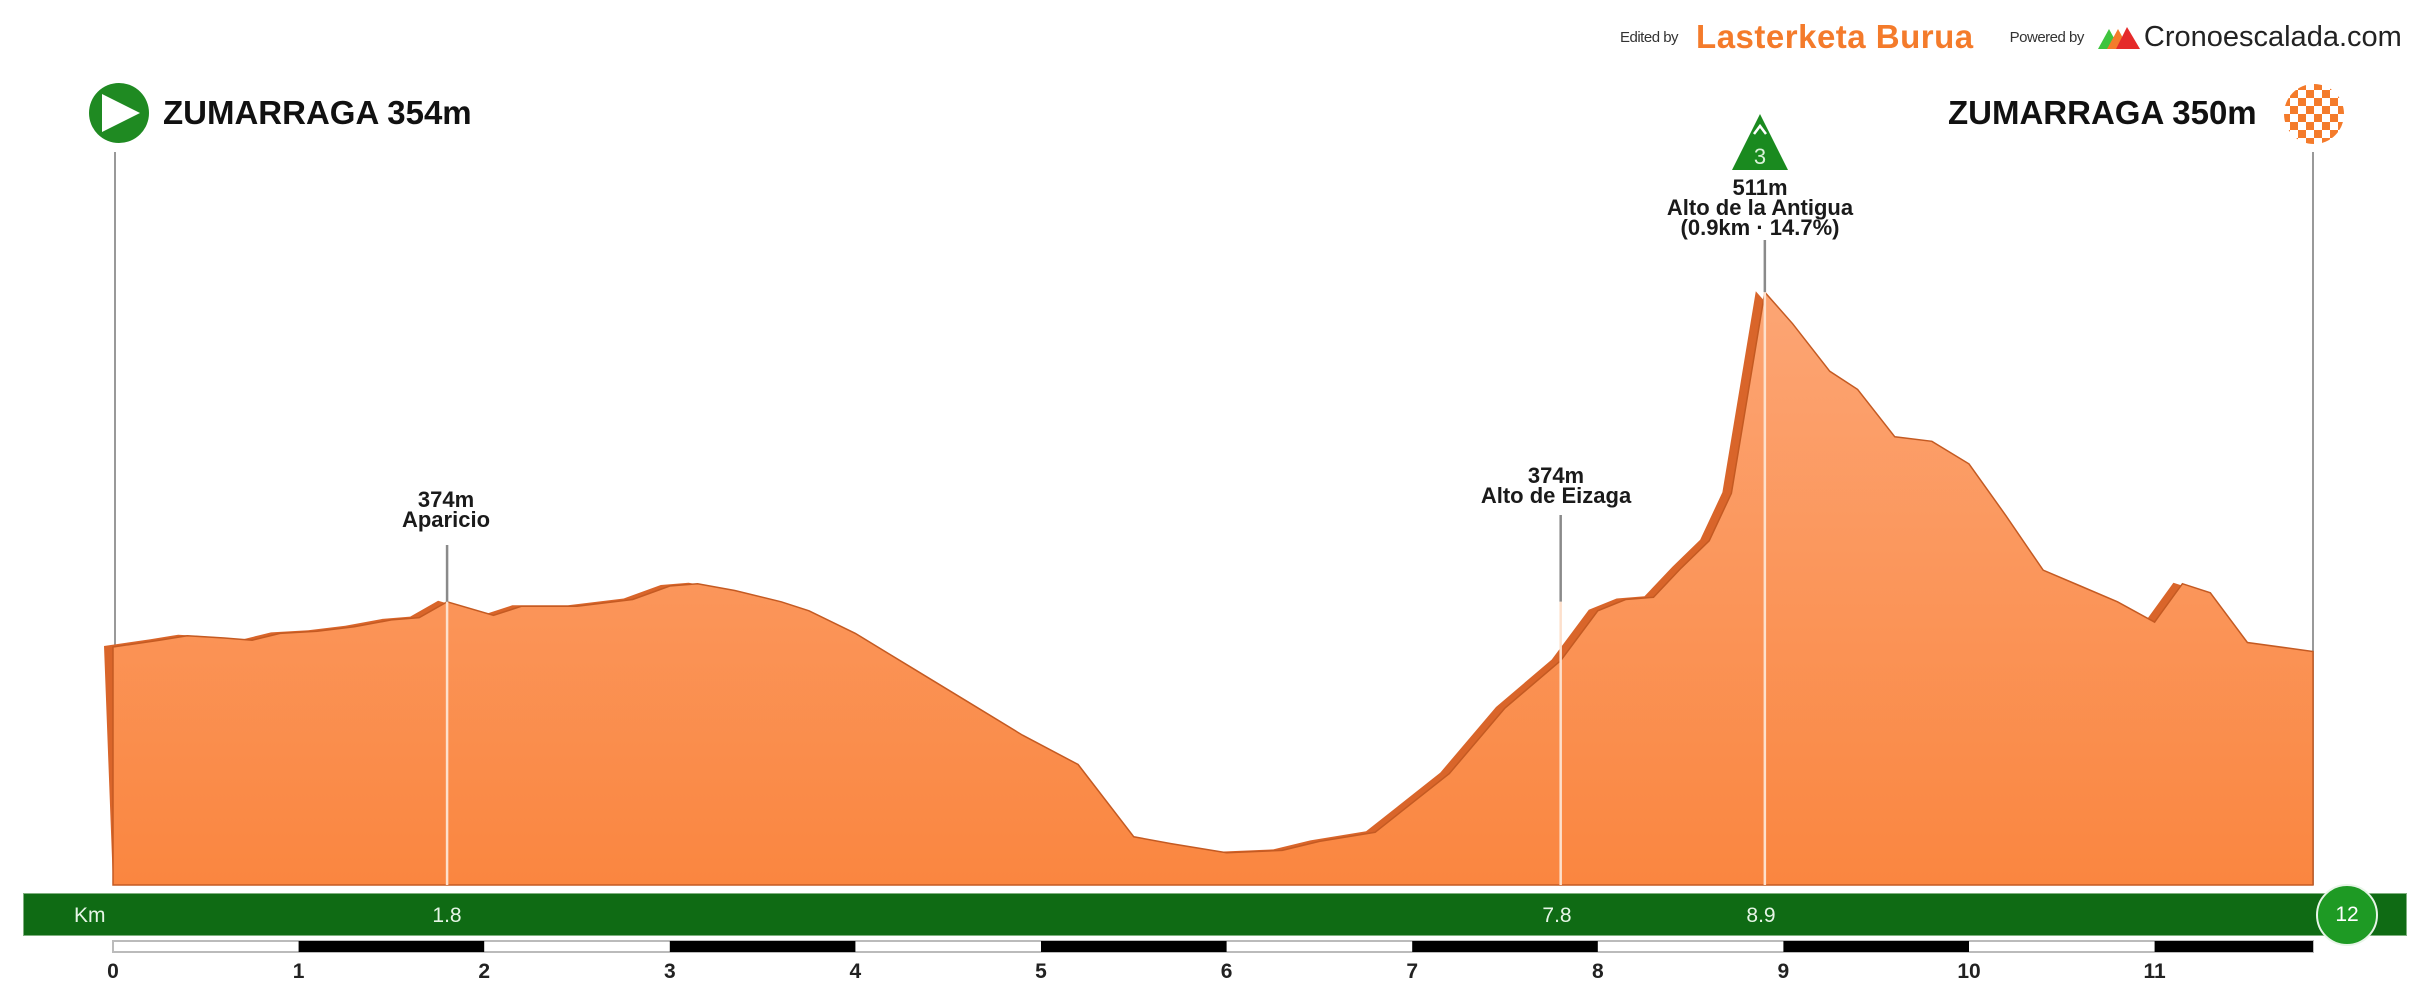 The image size is (2430, 1006). I want to click on scale-tick-label: 5, so click(1041, 971).